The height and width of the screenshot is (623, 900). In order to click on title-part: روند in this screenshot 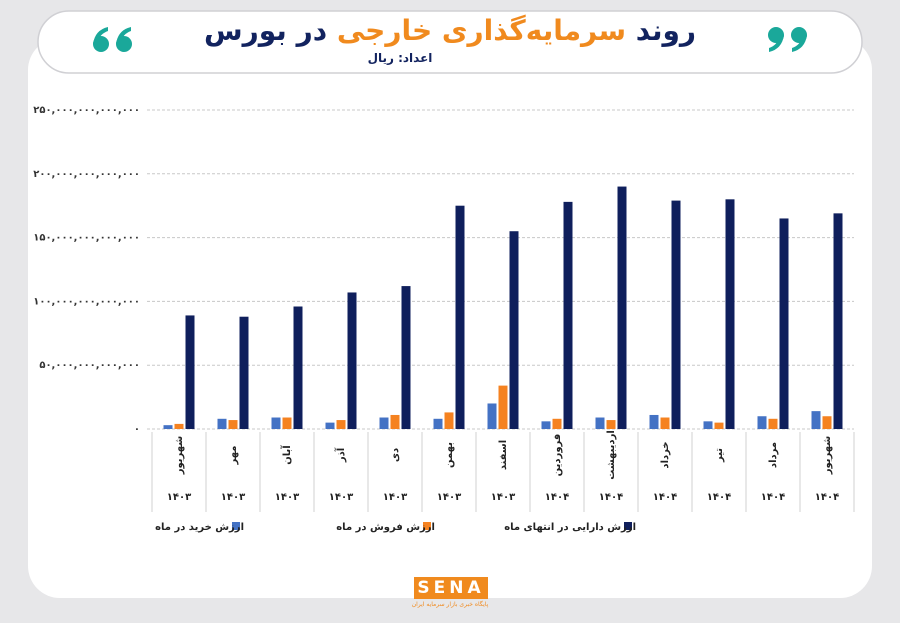, I will do `click(665, 30)`.